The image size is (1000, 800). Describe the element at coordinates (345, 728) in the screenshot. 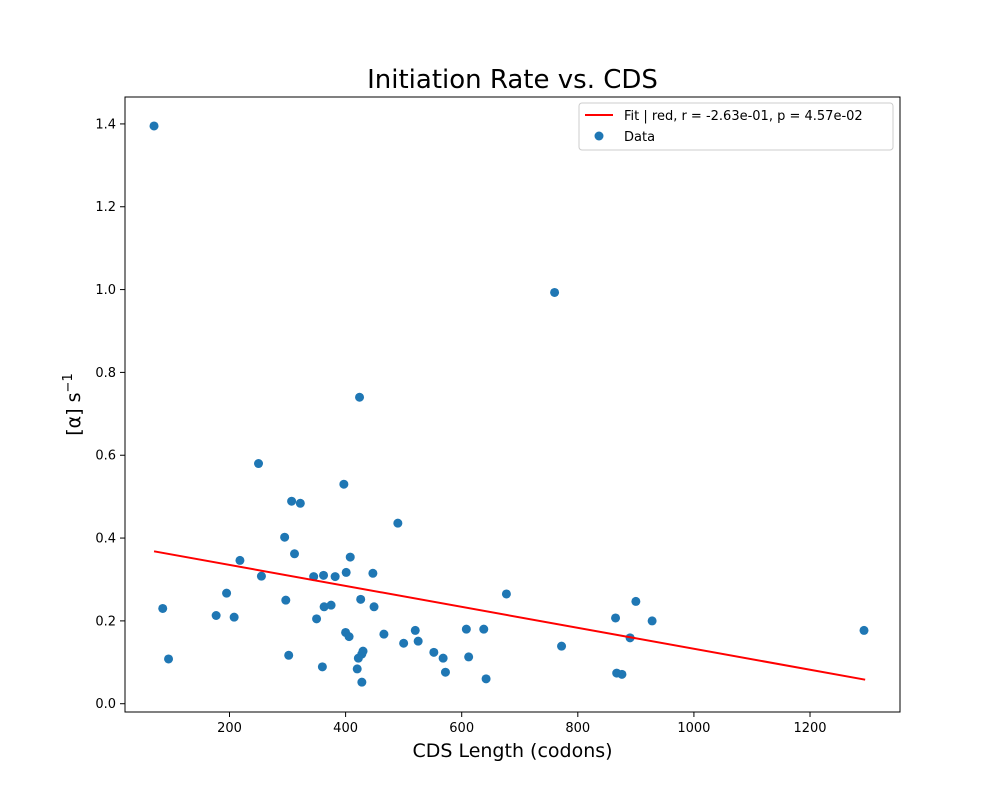

I see `x-tick-label: 400` at that location.